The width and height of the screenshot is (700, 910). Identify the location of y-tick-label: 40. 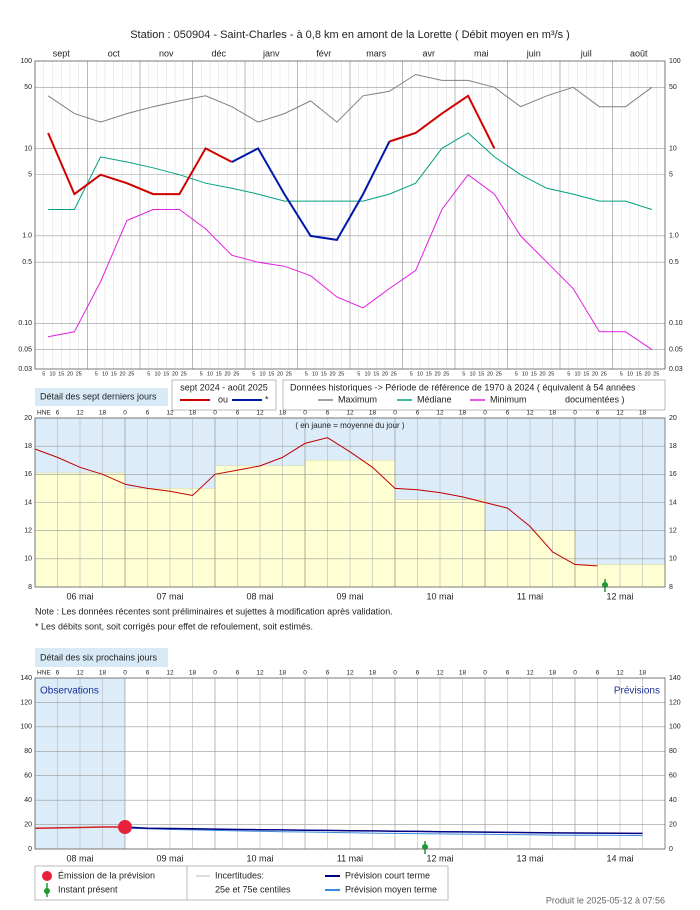
(28, 800).